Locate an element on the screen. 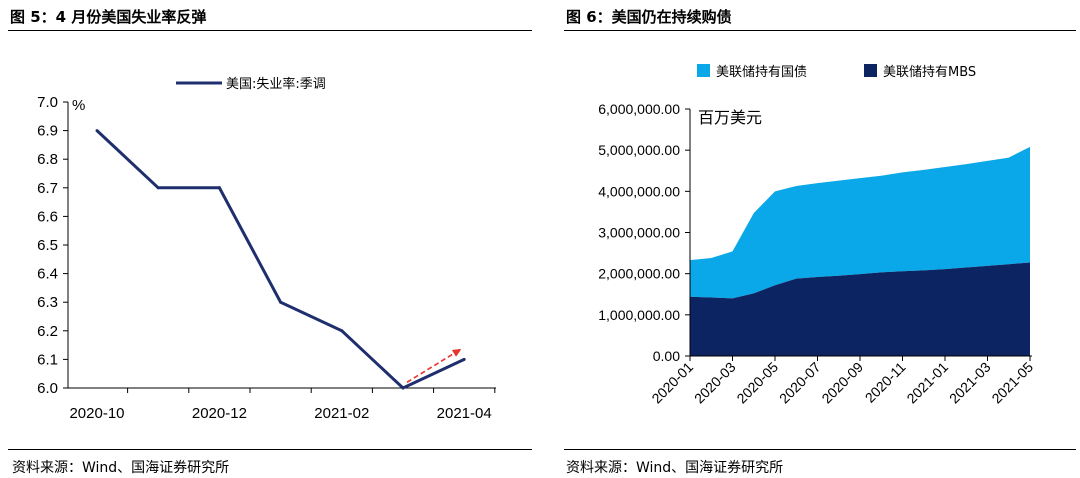  y-tick-label: 6.1 is located at coordinates (47, 359).